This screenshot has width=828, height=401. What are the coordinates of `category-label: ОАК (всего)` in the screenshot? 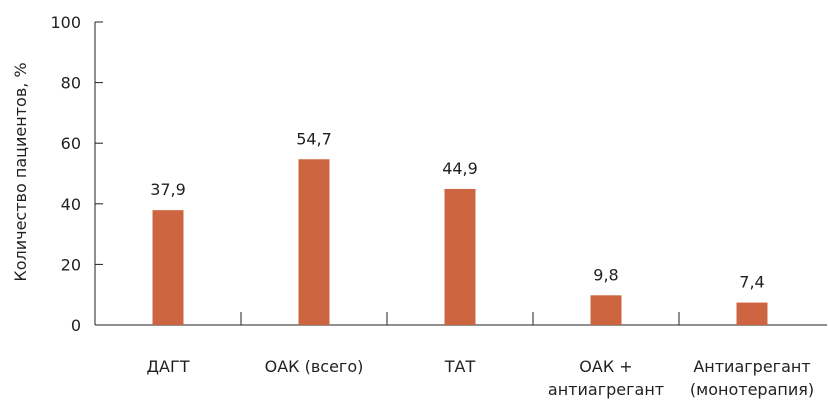 It's located at (314, 366).